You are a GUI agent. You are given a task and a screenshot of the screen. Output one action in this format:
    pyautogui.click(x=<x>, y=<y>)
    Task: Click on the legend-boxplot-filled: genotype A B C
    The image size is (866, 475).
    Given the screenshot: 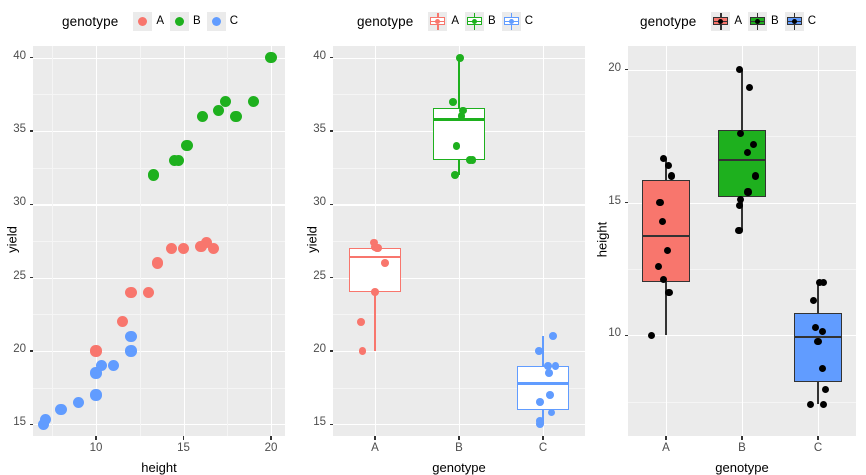 What is the action you would take?
    pyautogui.click(x=728, y=21)
    